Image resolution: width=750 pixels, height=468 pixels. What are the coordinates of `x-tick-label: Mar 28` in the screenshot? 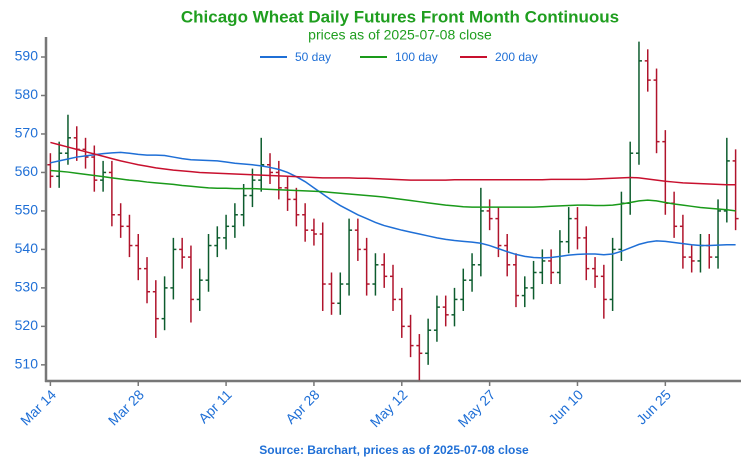 It's located at (126, 407).